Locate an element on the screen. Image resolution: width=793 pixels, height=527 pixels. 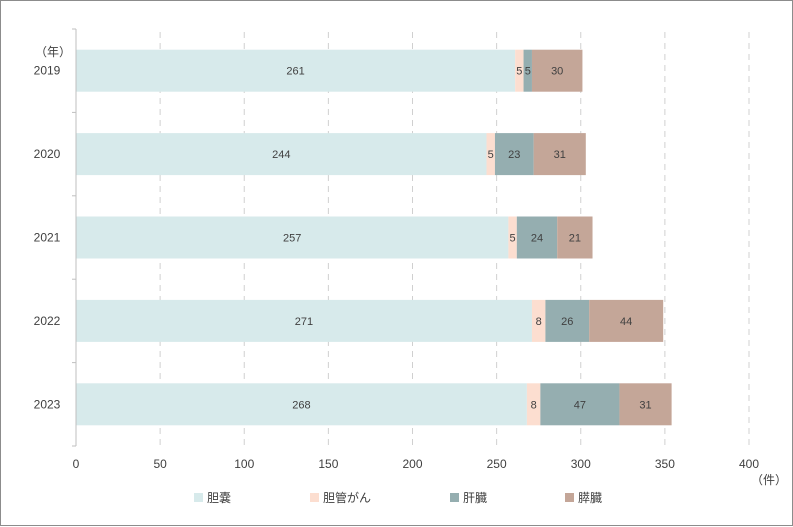
x-tick-label: 400 is located at coordinates (749, 464).